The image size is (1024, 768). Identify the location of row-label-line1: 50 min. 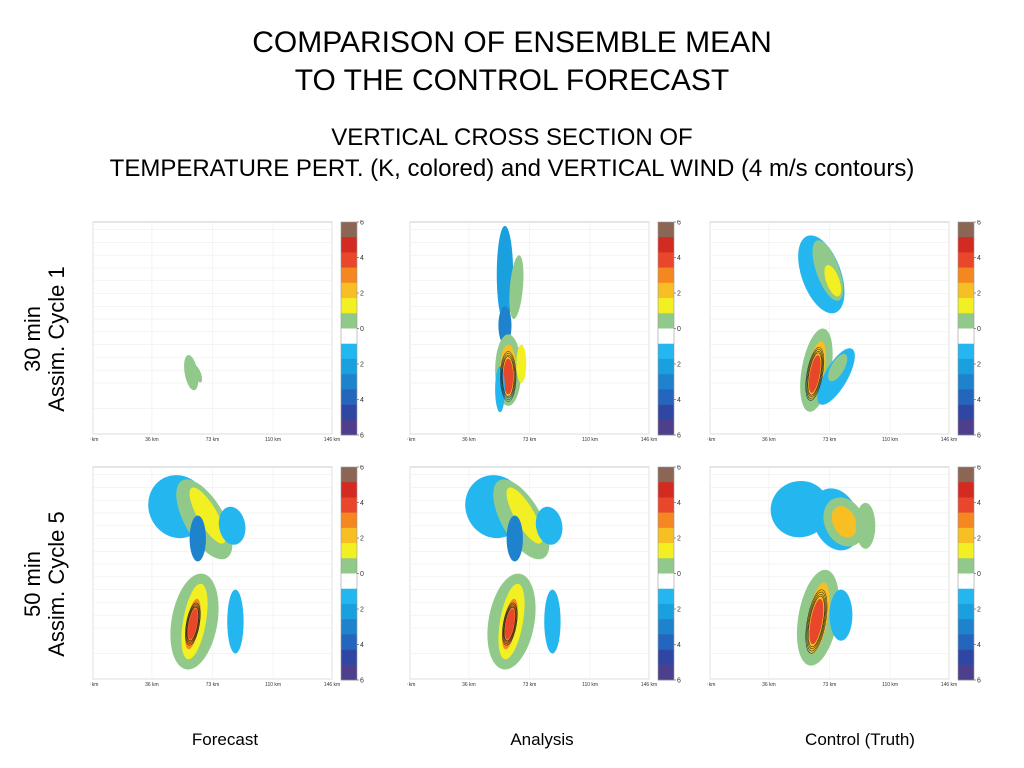
(32, 584).